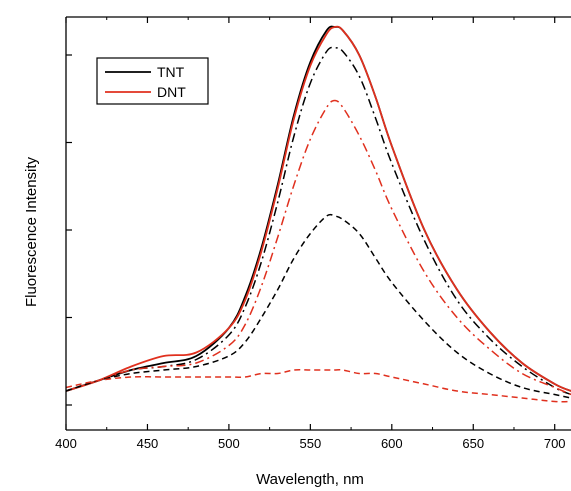  I want to click on legend-label-dnt: DNT, so click(171, 92).